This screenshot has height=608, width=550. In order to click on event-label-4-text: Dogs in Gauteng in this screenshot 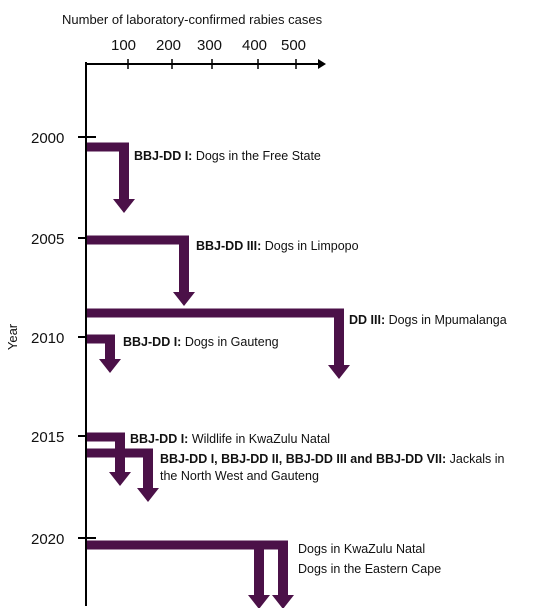, I will do `click(229, 342)`.